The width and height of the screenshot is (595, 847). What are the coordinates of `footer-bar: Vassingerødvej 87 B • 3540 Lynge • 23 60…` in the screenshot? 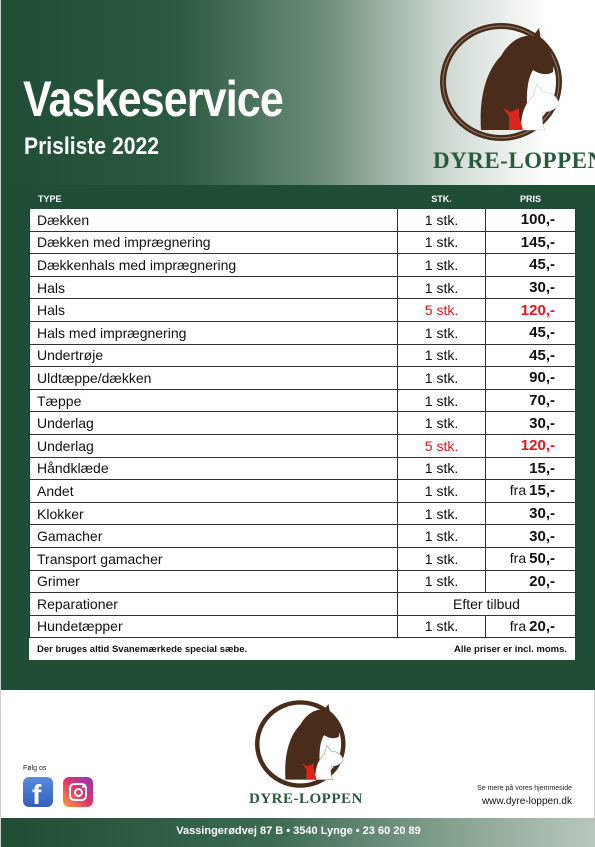 It's located at (298, 832).